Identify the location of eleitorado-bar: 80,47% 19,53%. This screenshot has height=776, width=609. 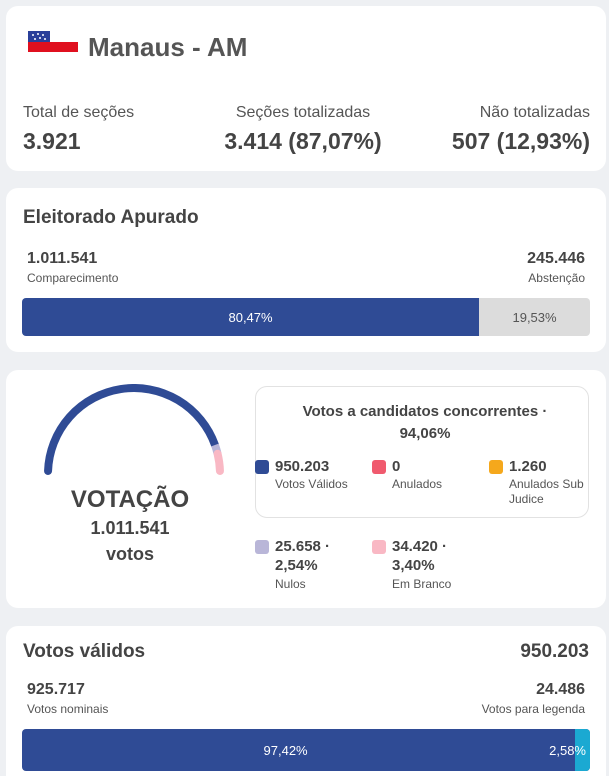
(306, 317).